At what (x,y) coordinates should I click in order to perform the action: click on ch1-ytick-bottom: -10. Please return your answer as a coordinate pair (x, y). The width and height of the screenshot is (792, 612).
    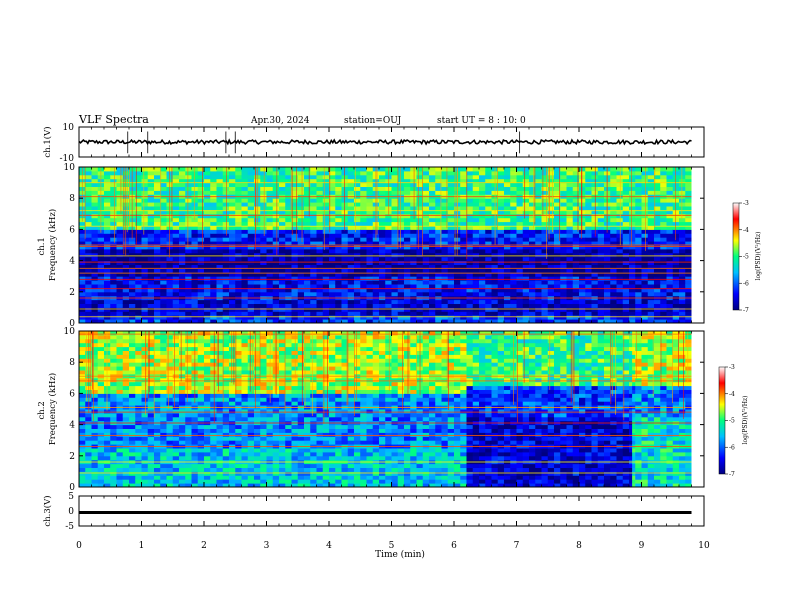
    Looking at the image, I should click on (67, 159).